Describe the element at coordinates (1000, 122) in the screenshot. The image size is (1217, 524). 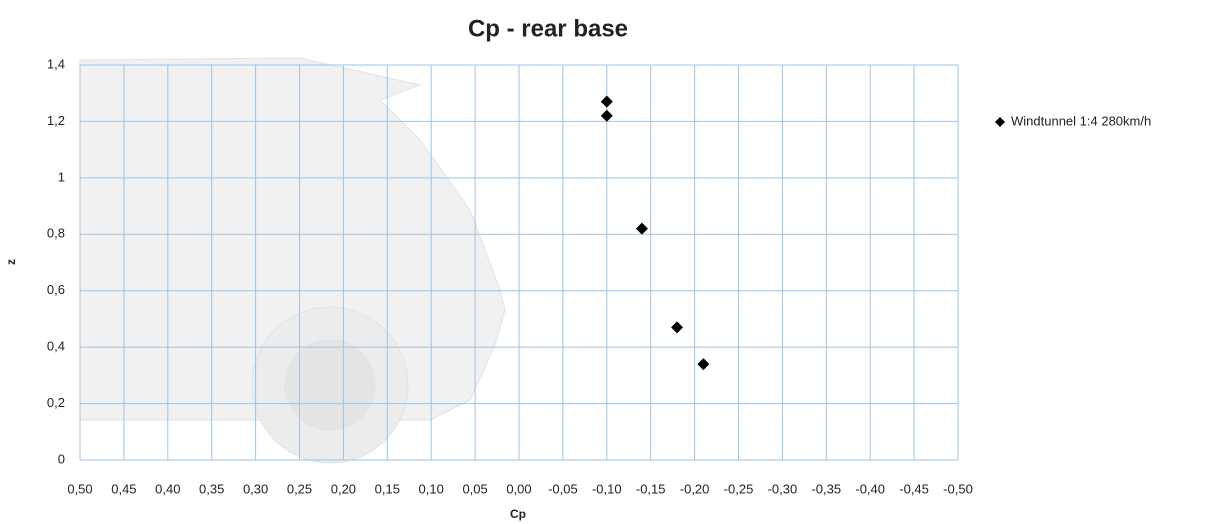
I see `legend-marker` at that location.